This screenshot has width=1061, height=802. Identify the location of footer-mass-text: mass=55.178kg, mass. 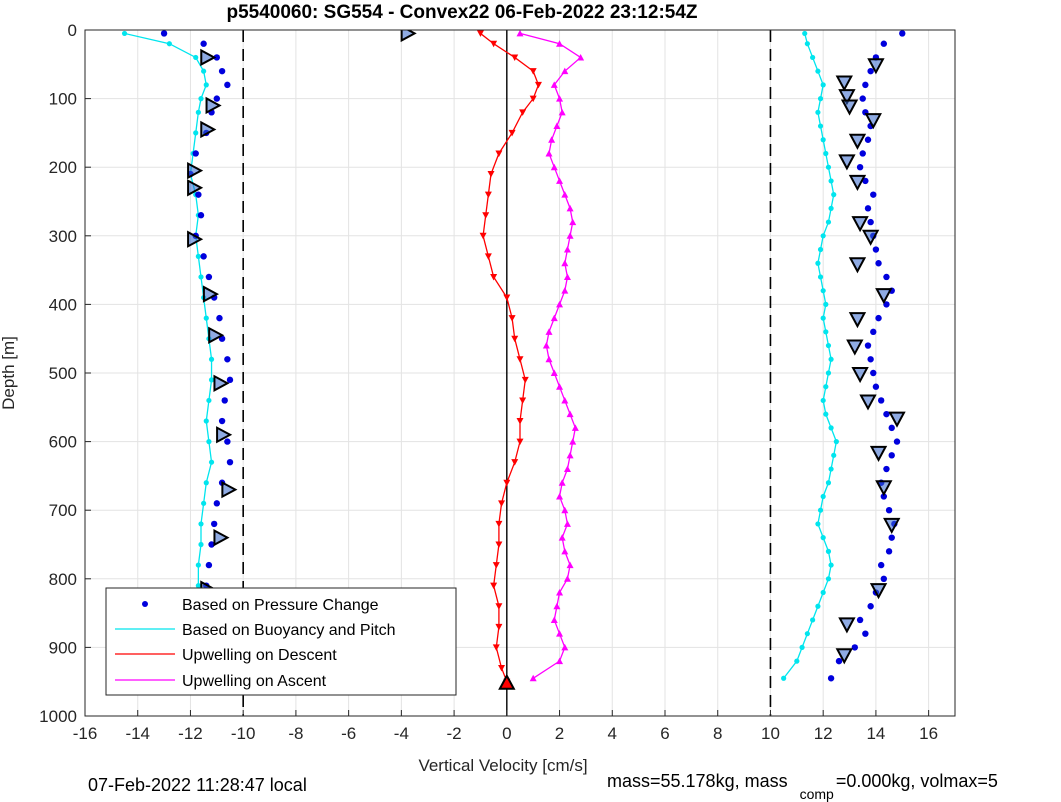
(697, 781).